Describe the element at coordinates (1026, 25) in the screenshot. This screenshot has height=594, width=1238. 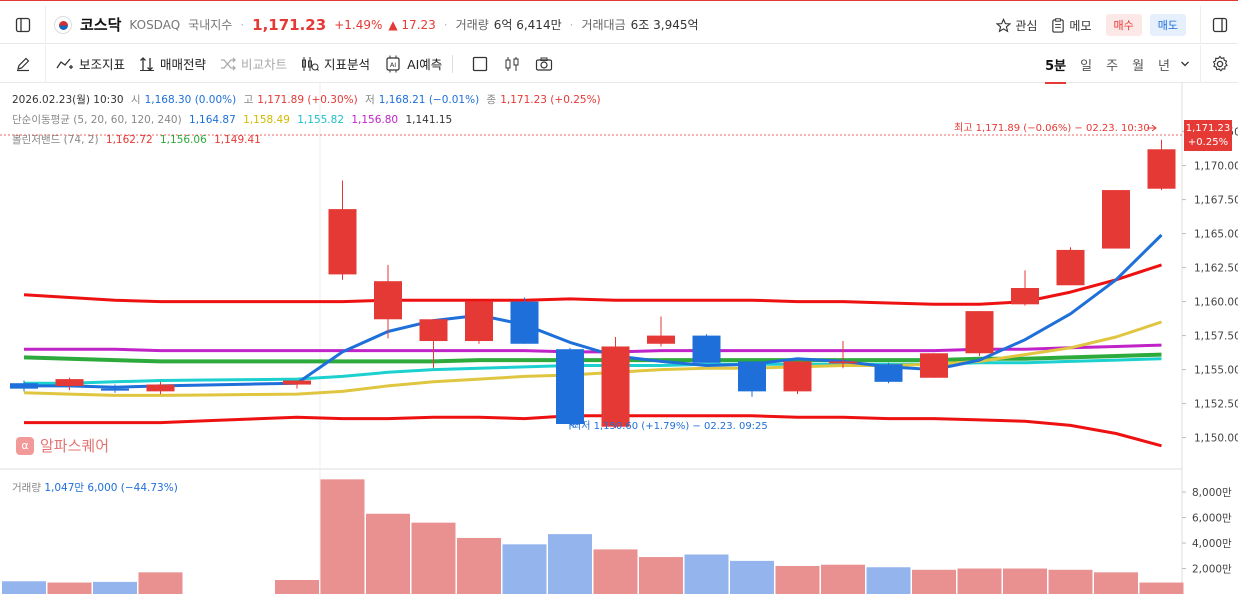
I see `watch-label: 관심` at that location.